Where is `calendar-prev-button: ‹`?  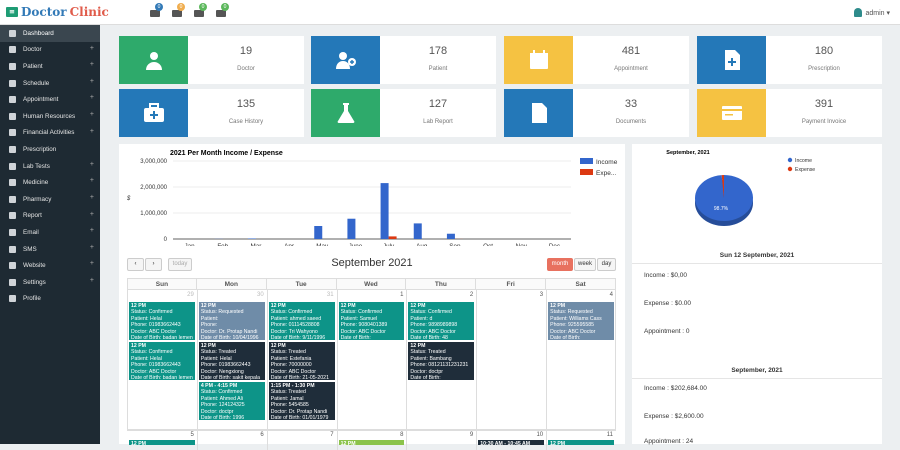 calendar-prev-button: ‹ is located at coordinates (135, 264).